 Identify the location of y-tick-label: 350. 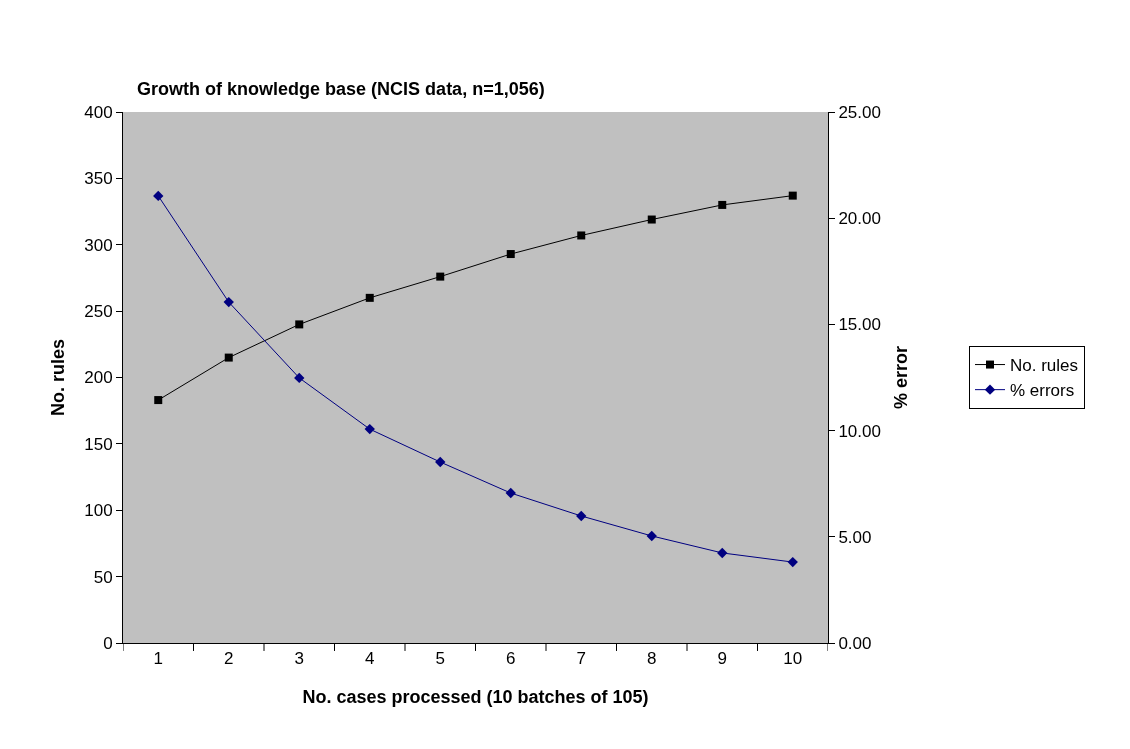
(98, 179).